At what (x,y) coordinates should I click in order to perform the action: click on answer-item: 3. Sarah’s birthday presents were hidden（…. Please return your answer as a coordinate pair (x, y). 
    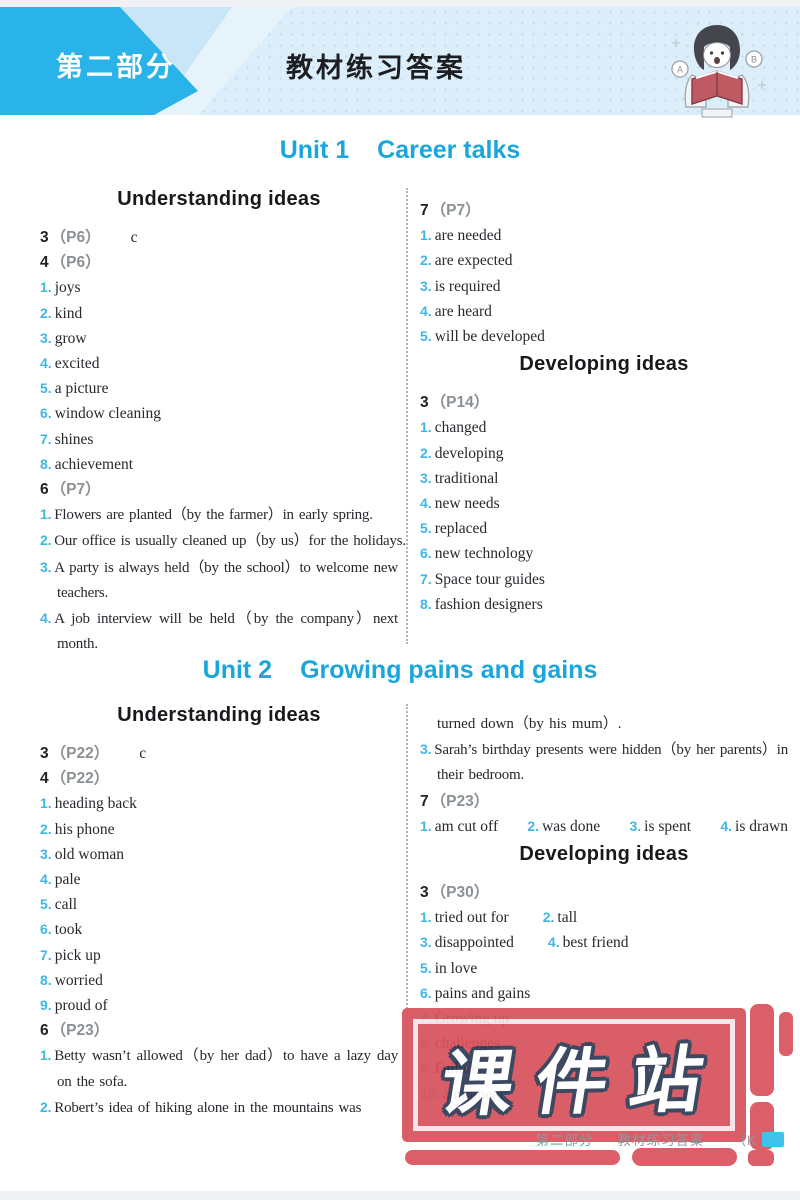
    Looking at the image, I should click on (604, 762).